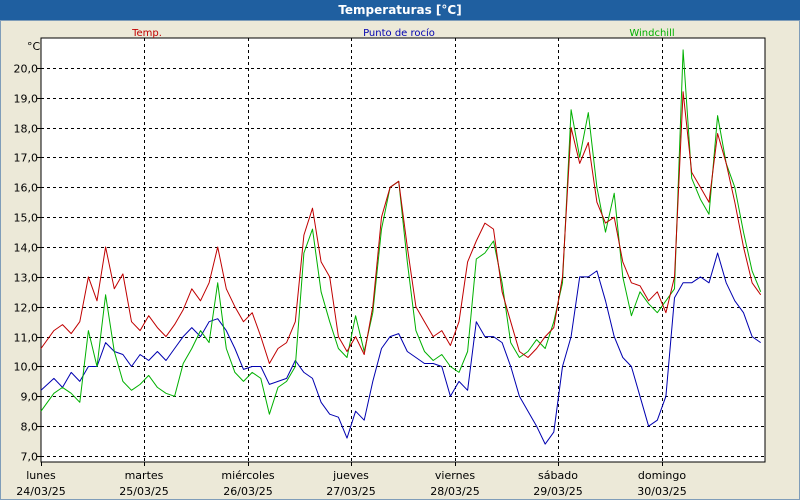 This screenshot has height=500, width=800. What do you see at coordinates (30, 457) in the screenshot?
I see `y-tick-label: 7,0` at bounding box center [30, 457].